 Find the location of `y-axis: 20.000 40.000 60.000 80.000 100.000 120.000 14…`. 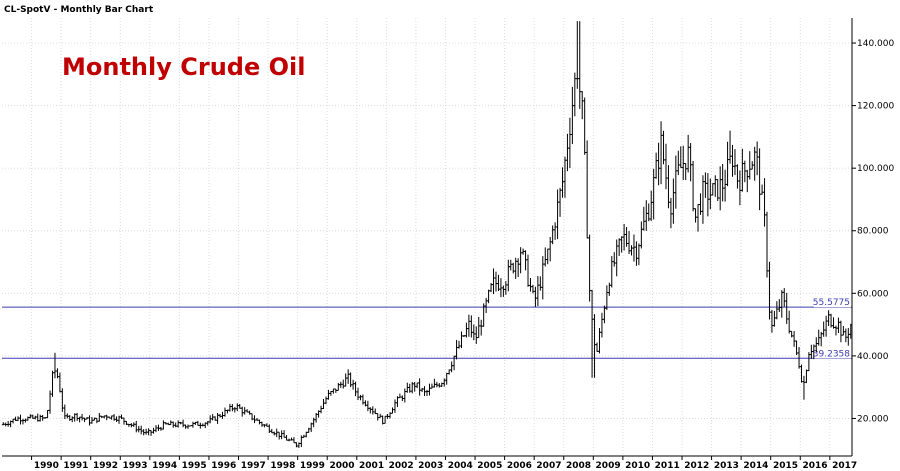

y-axis: 20.000 40.000 60.000 80.000 100.000 120.000 14… is located at coordinates (872, 237).